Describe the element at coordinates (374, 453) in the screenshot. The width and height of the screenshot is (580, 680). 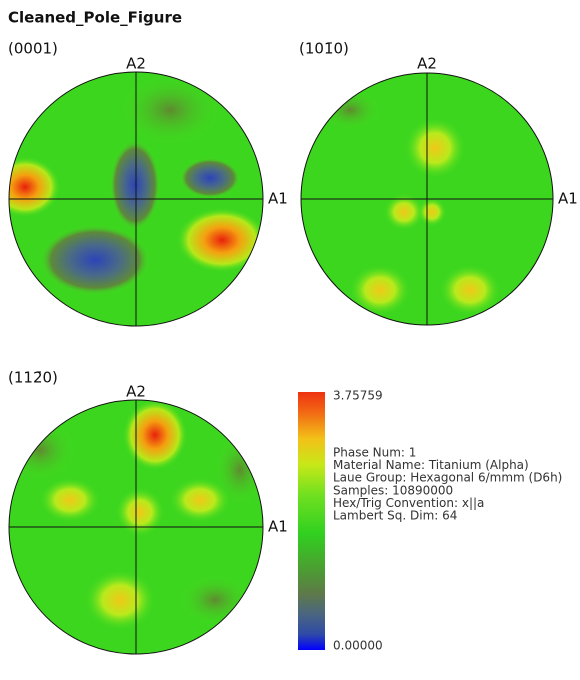
I see `info-line: Phase Num: 1` at that location.